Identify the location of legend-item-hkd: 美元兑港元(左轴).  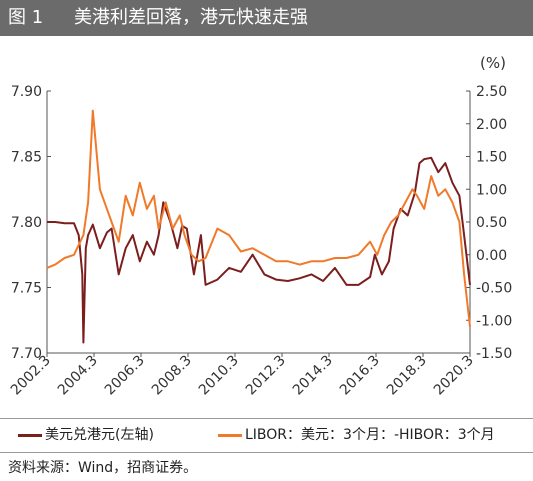
(86, 434).